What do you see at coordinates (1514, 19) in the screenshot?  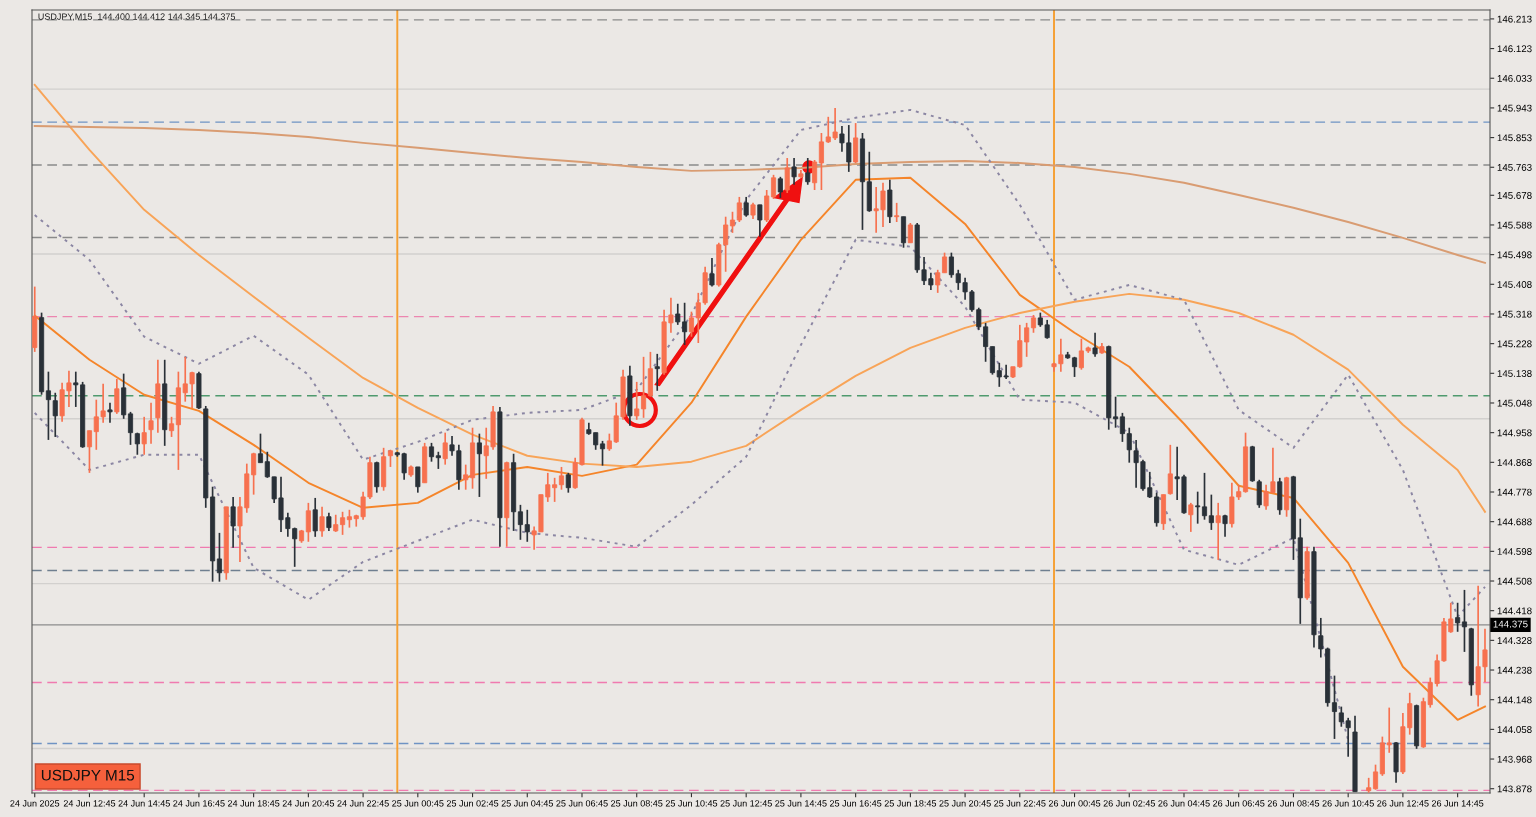 I see `y-tick-label: 146.213` at bounding box center [1514, 19].